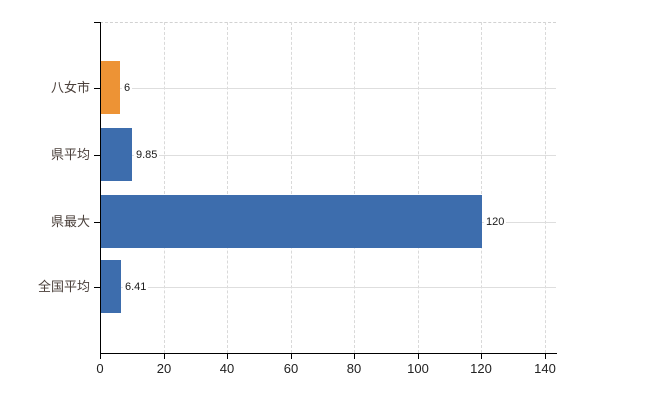 The height and width of the screenshot is (400, 650). What do you see at coordinates (127, 88) in the screenshot?
I see `bar-value-label: 6` at bounding box center [127, 88].